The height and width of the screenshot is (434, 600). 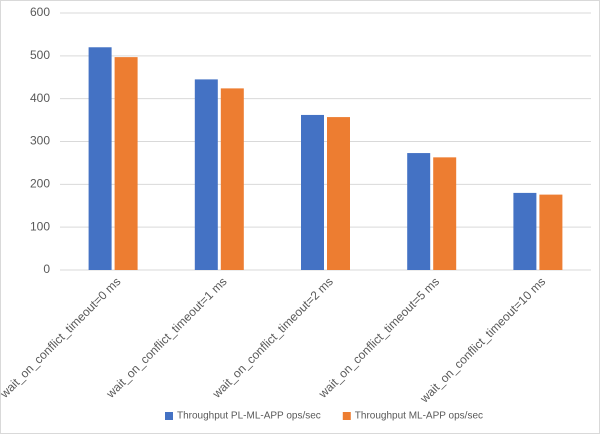 What do you see at coordinates (249, 416) in the screenshot?
I see `legend-label: Throughput PL-ML-APP ops/sec` at bounding box center [249, 416].